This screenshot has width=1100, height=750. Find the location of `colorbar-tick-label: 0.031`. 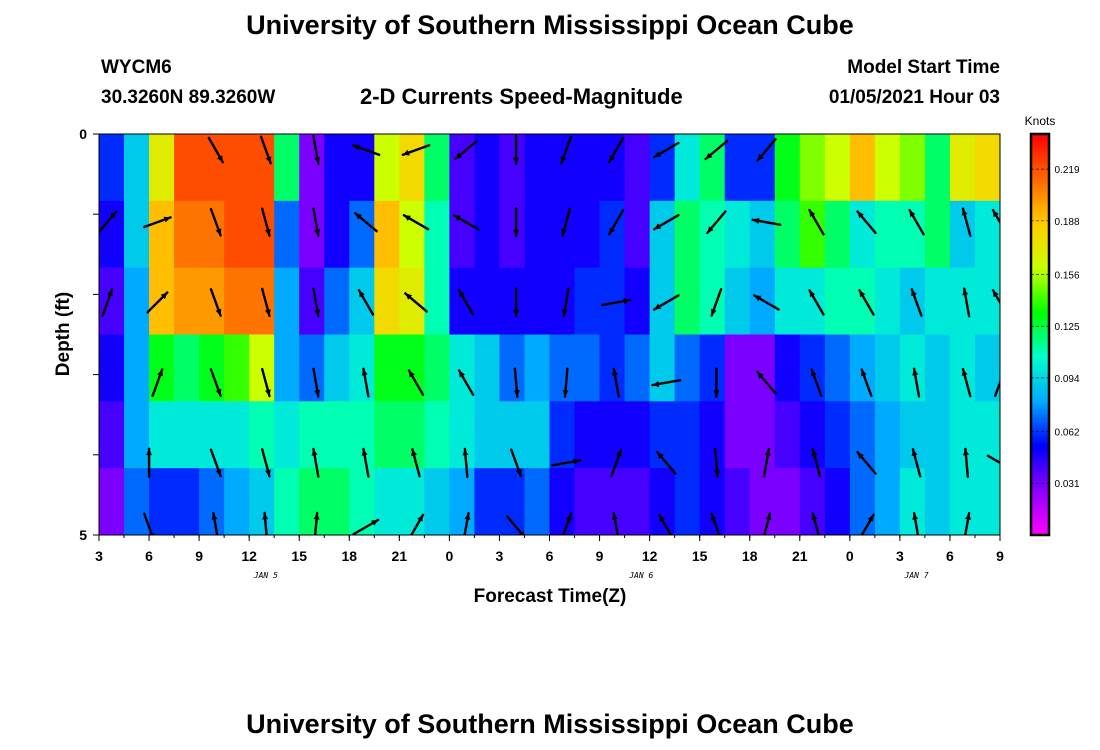

colorbar-tick-label: 0.031 is located at coordinates (1066, 484).